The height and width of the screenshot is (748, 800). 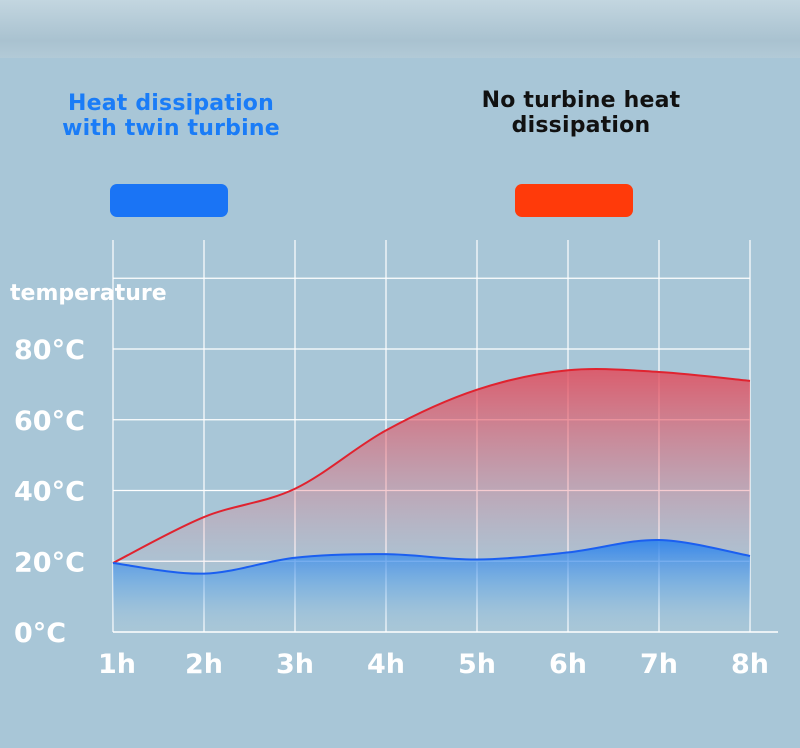 What do you see at coordinates (477, 664) in the screenshot?
I see `x-tick-label-5h: 5h` at bounding box center [477, 664].